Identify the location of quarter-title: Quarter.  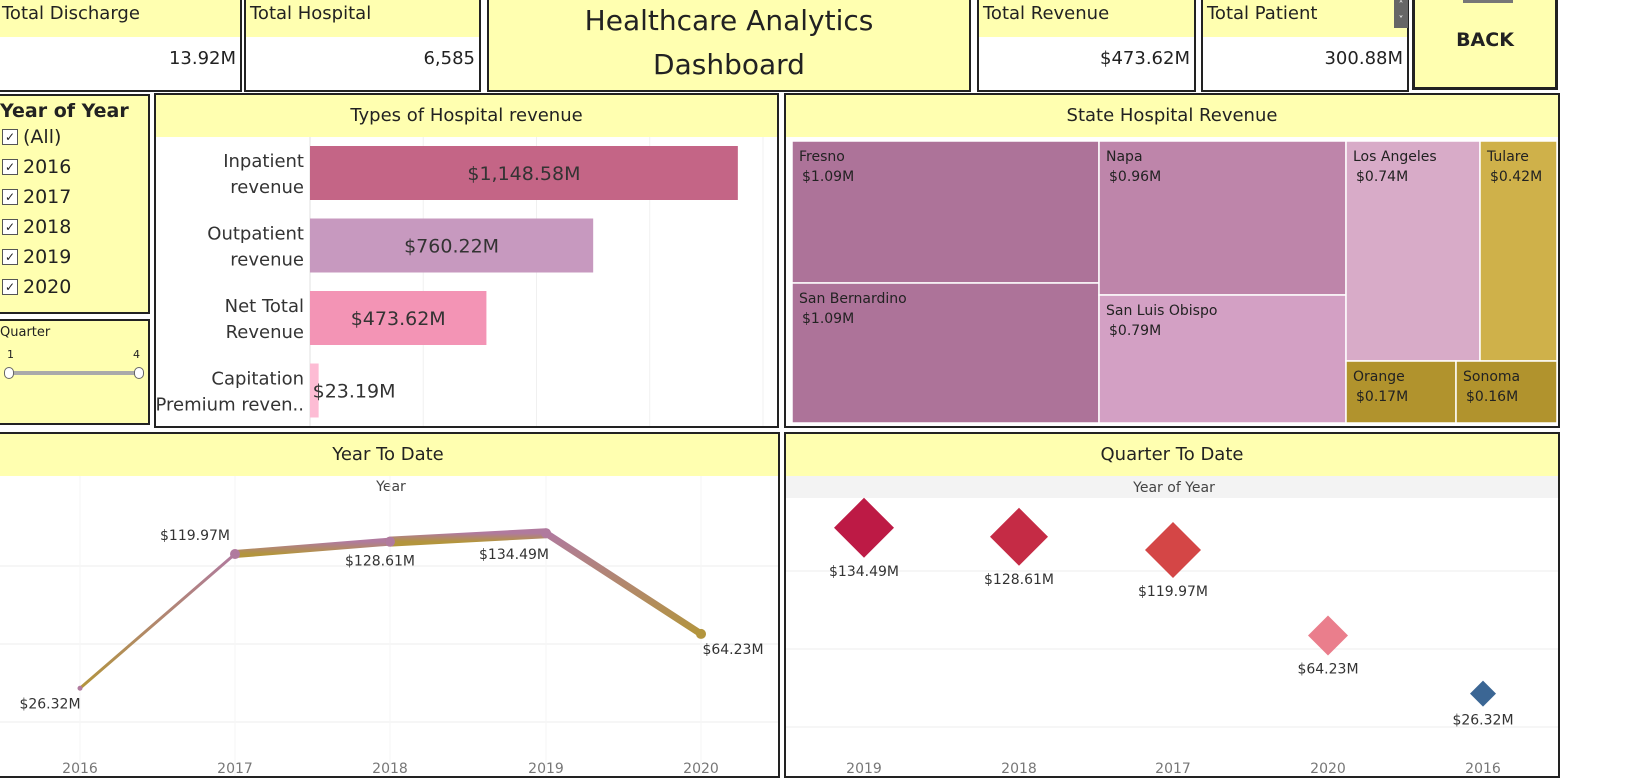
(25, 332).